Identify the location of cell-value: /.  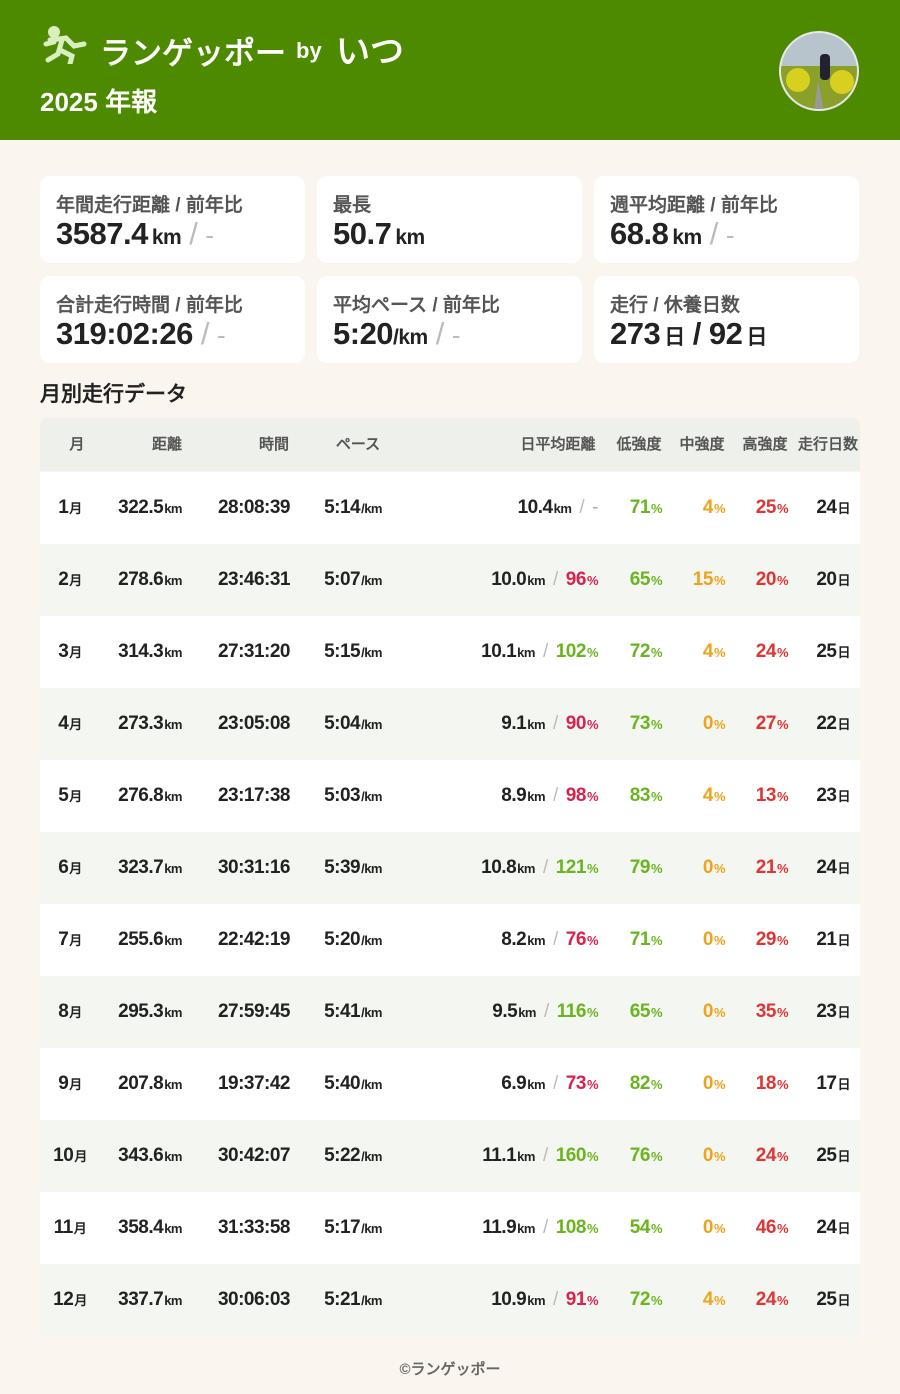
(555, 1299).